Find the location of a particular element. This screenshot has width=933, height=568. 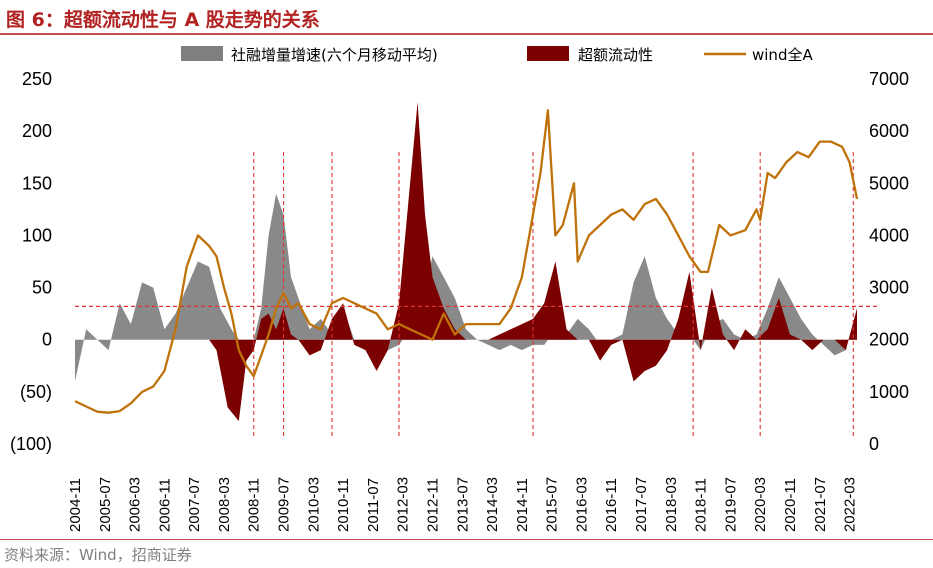

right-axis-tick: 7000 is located at coordinates (889, 79).